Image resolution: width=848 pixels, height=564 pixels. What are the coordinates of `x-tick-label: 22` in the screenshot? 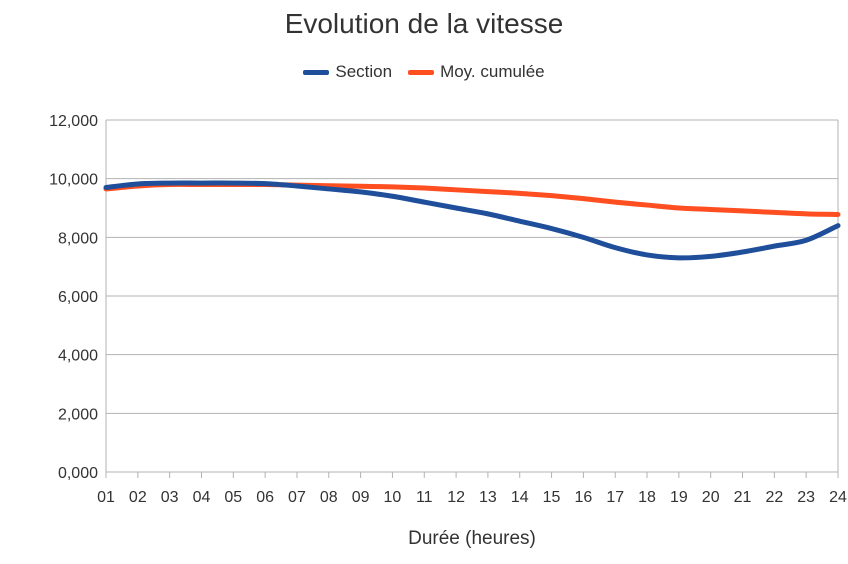 It's located at (774, 497).